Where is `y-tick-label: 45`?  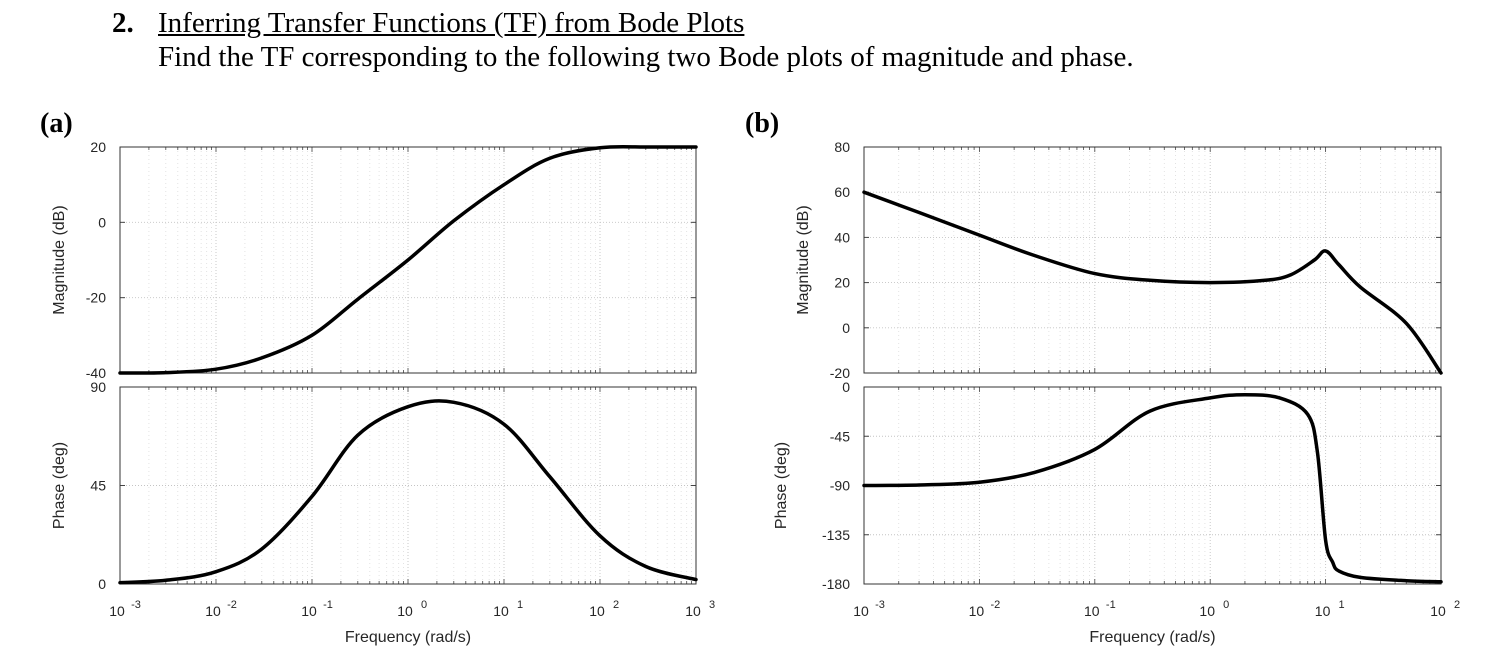 y-tick-label: 45 is located at coordinates (98, 486).